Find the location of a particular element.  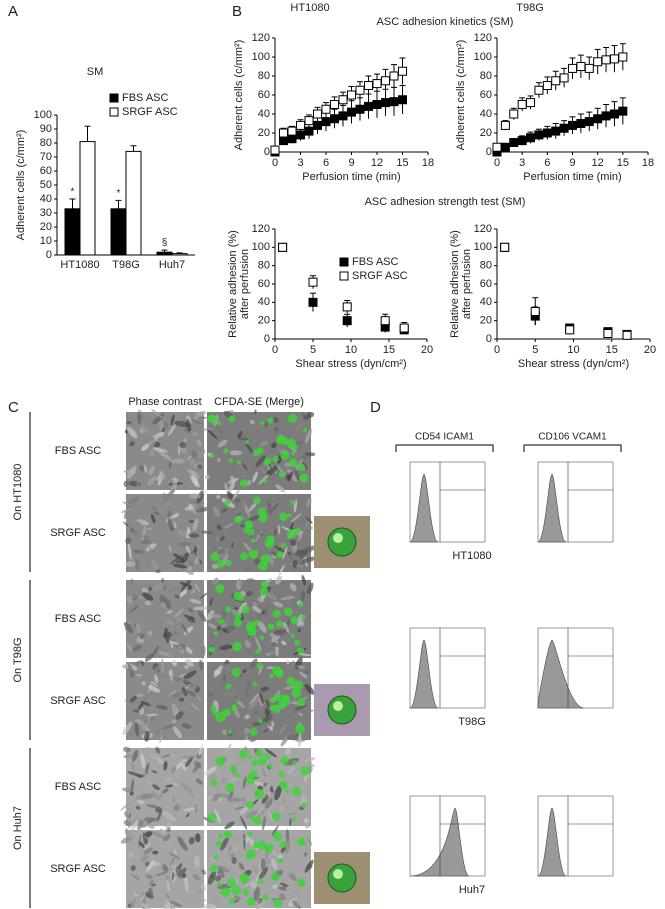

column-header: CD54 ICAM1 is located at coordinates (444, 437).